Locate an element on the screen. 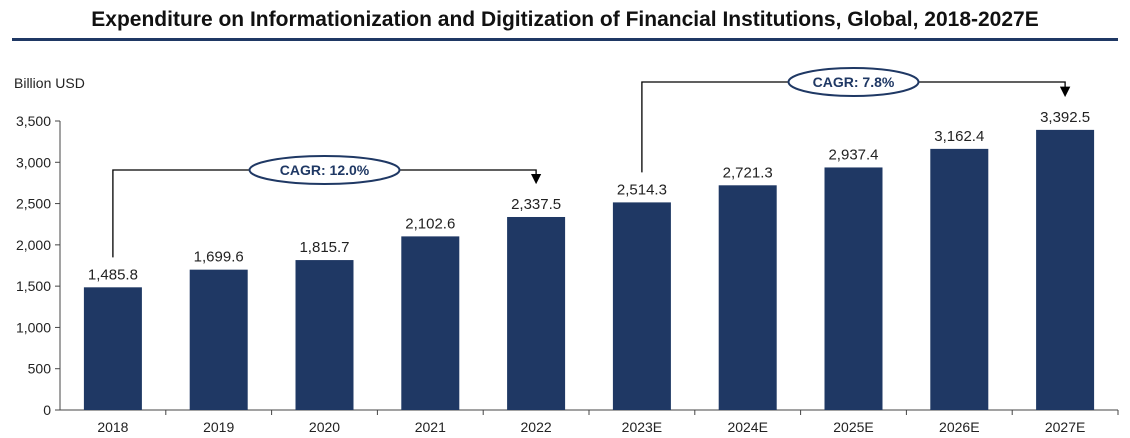 This screenshot has height=438, width=1130. y-tick-label: 3,000 is located at coordinates (33, 162).